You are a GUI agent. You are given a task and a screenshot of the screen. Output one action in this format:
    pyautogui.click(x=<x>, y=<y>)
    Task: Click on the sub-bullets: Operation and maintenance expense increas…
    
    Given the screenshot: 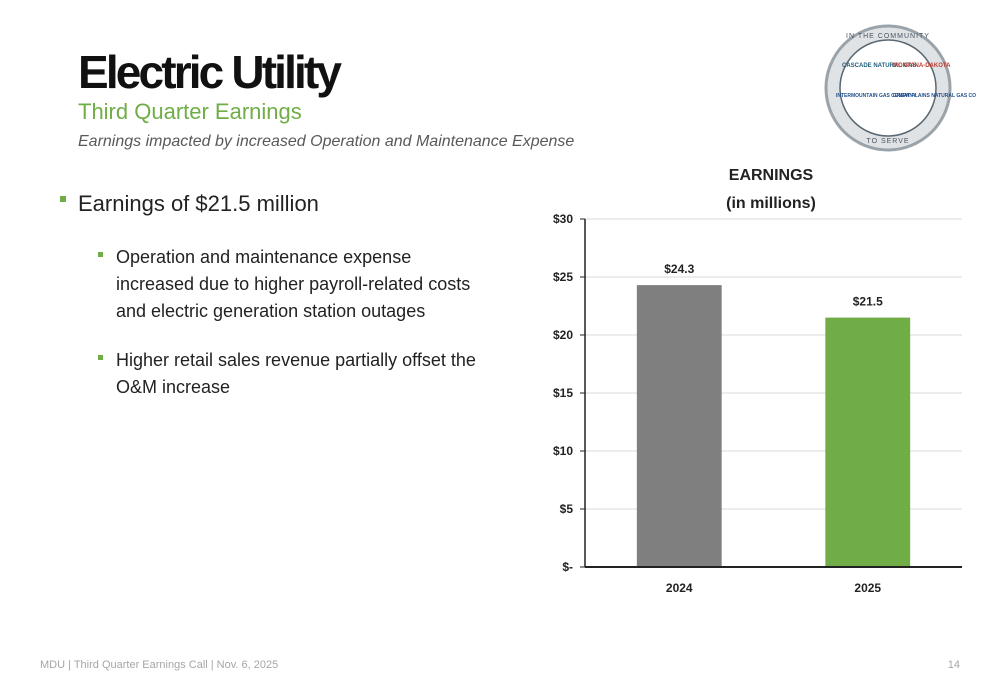 What is the action you would take?
    pyautogui.click(x=287, y=322)
    